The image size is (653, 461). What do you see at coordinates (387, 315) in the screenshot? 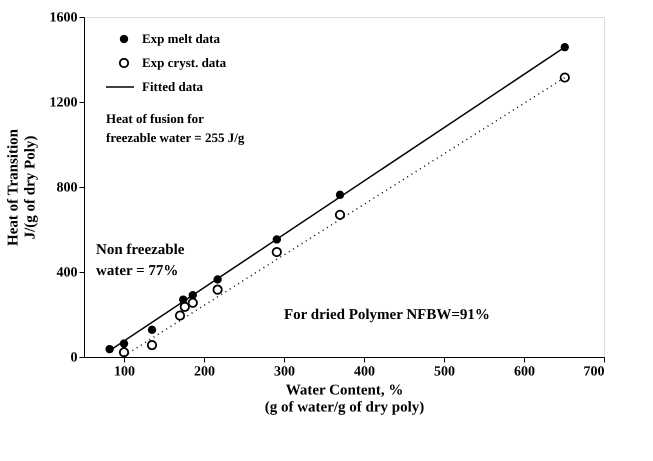
I see `annotation: For dried Polymer NFBW=91%` at bounding box center [387, 315].